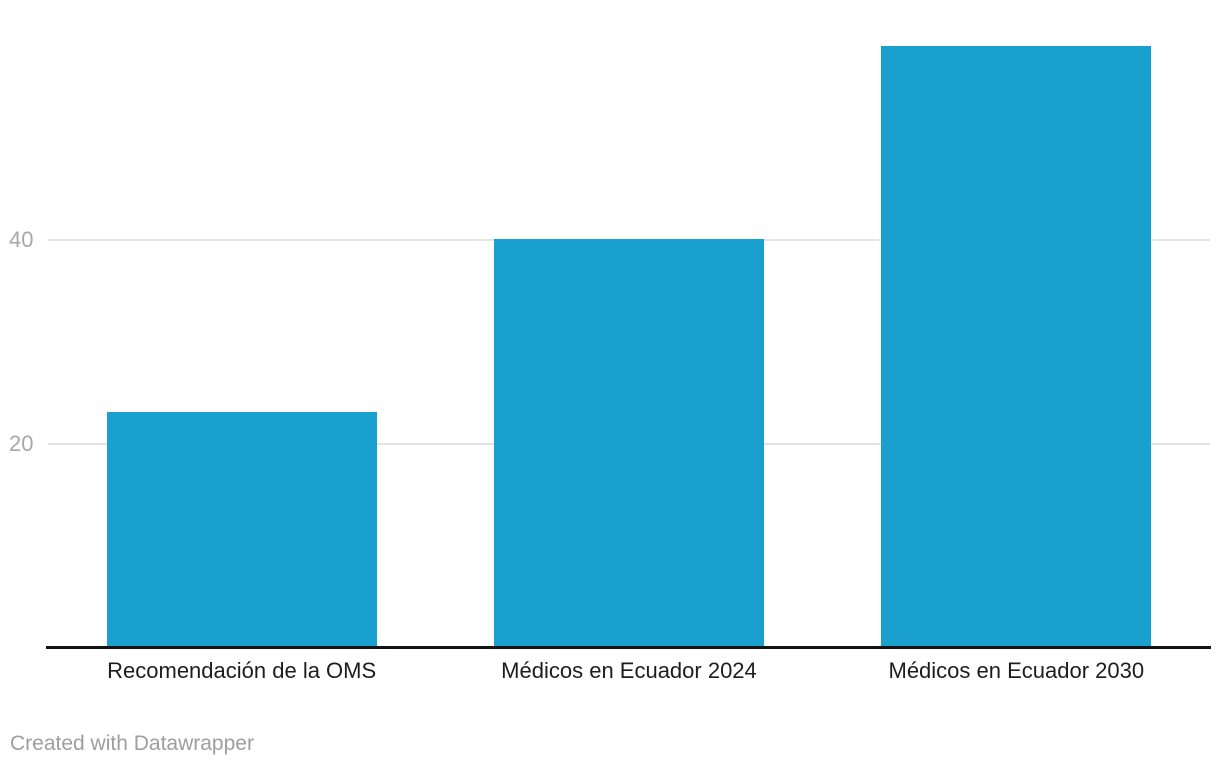  What do you see at coordinates (1016, 670) in the screenshot?
I see `x-axis-label: Médicos en Ecuador 2030` at bounding box center [1016, 670].